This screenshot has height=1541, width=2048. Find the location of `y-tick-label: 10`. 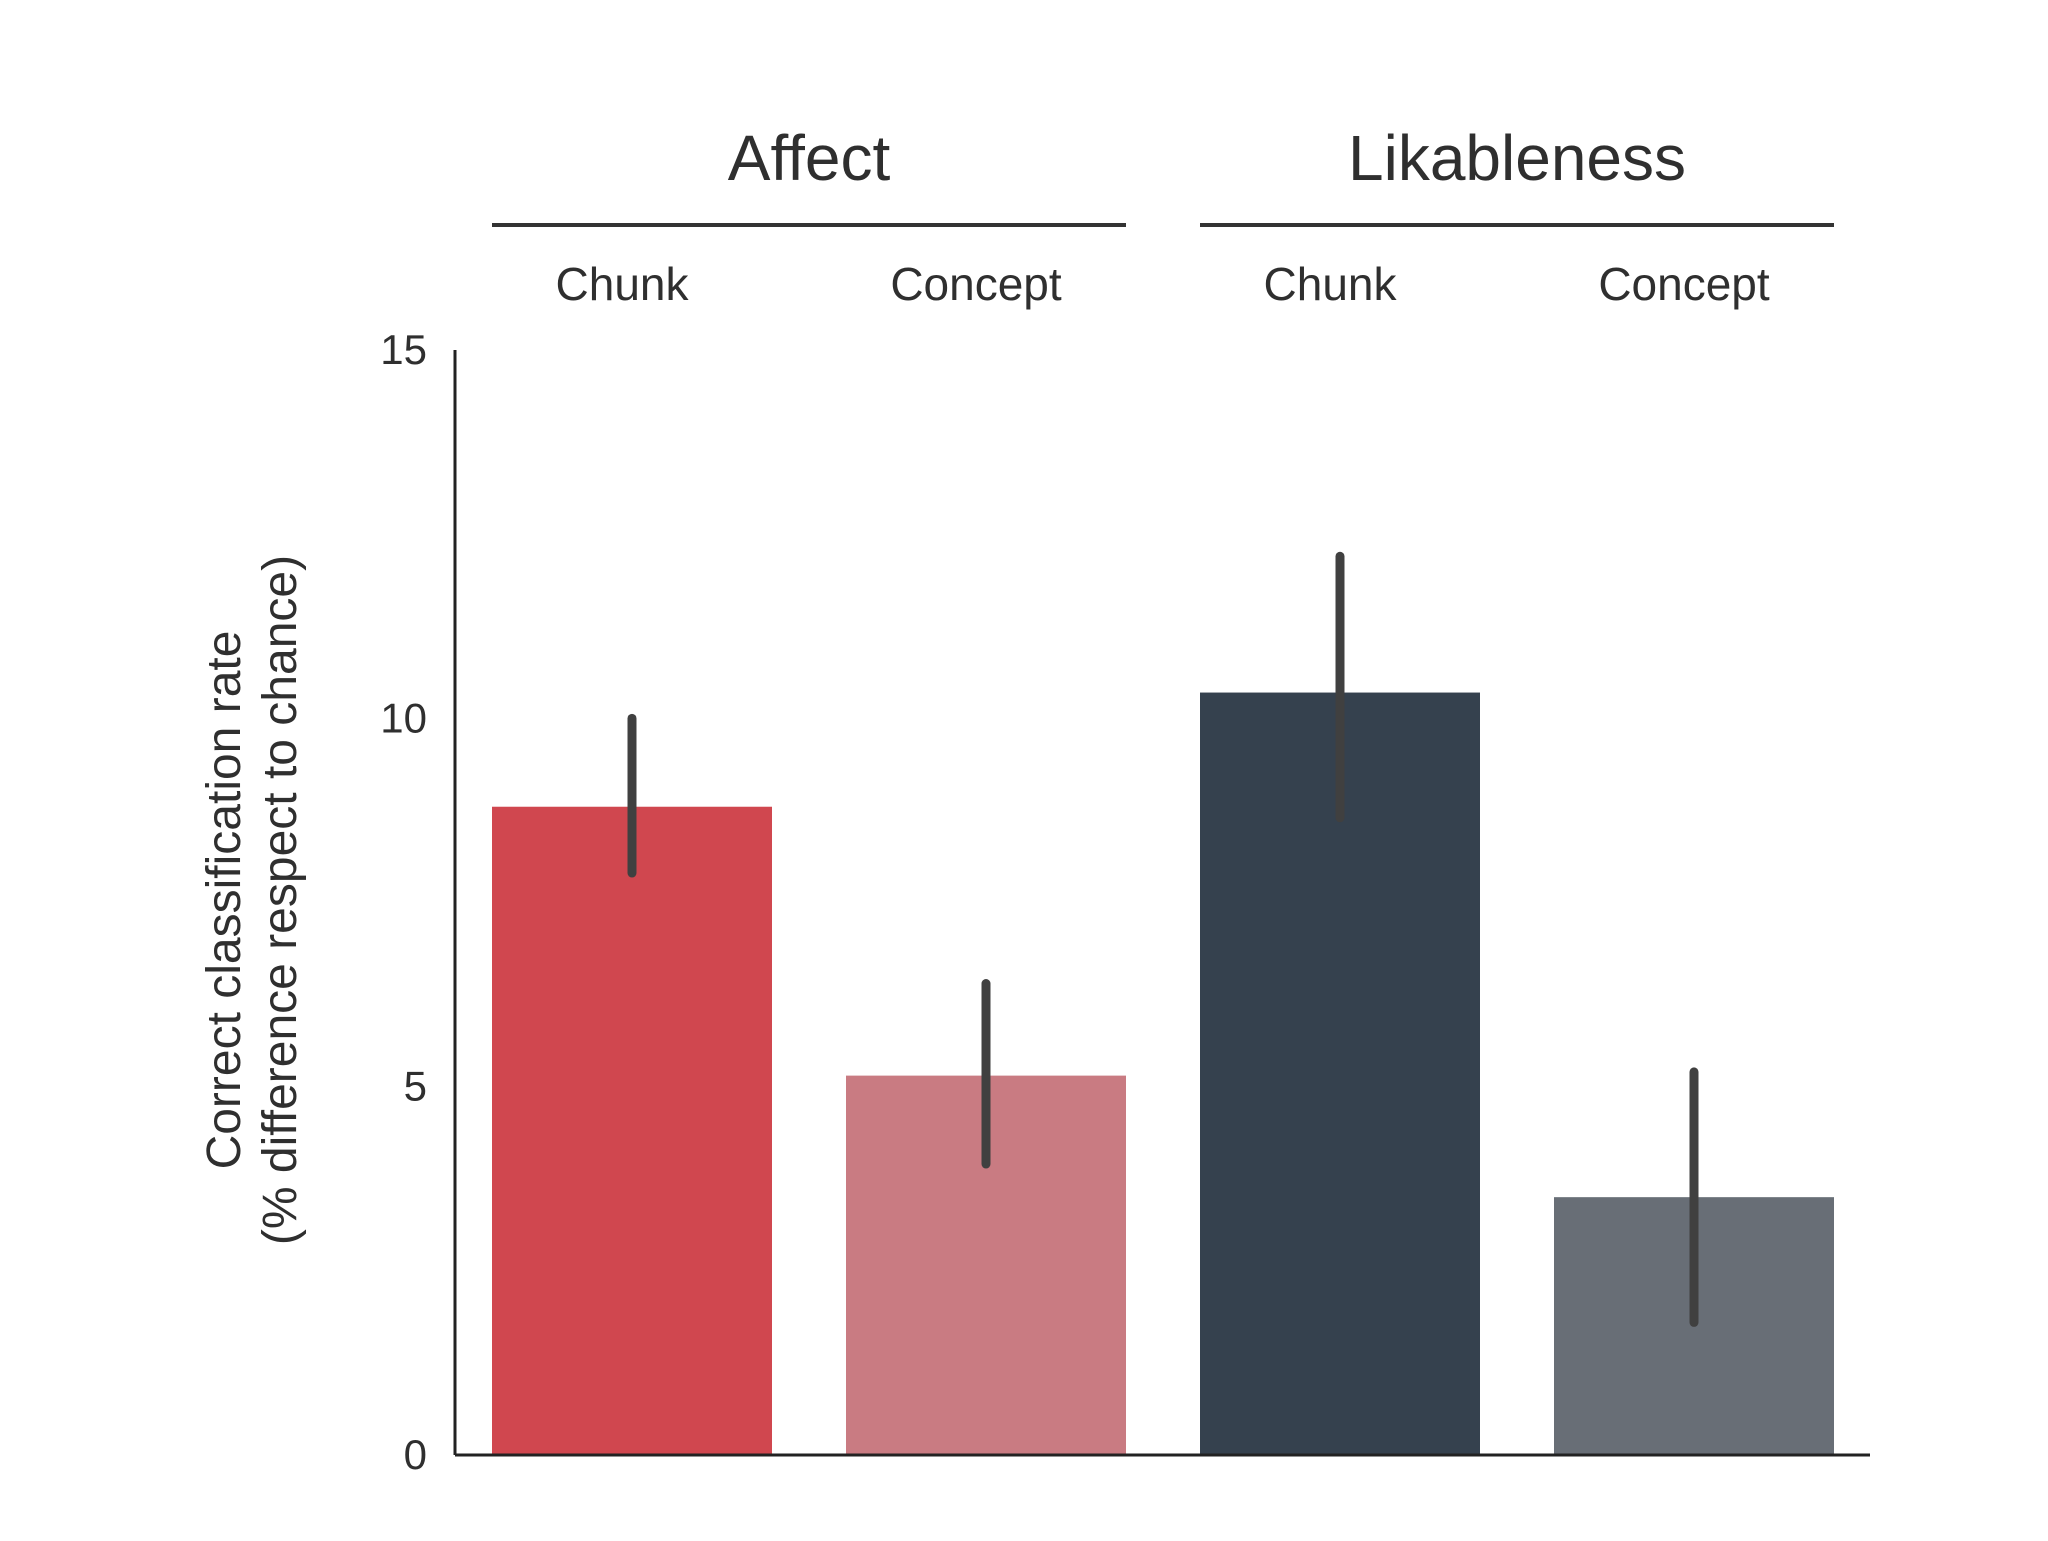

y-tick-label: 10 is located at coordinates (403, 717).